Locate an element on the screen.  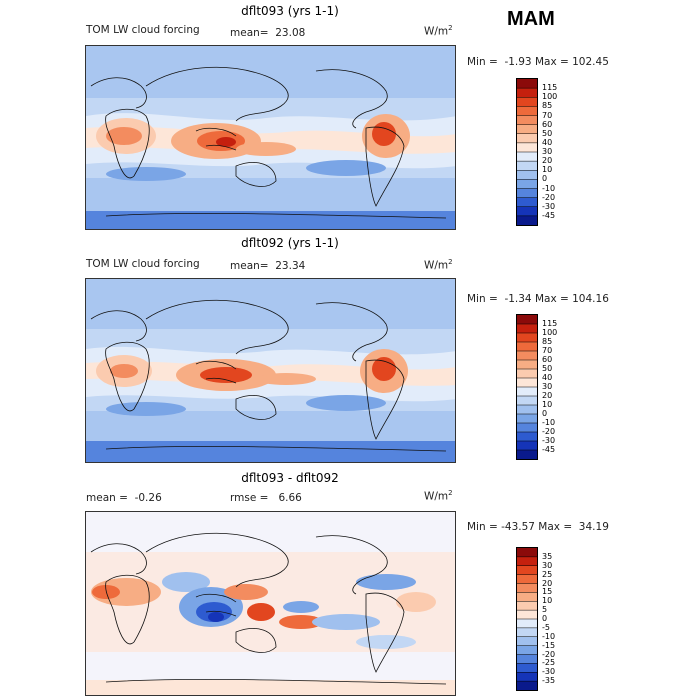
panel-1-colorbar-label: 40 is located at coordinates (547, 142).